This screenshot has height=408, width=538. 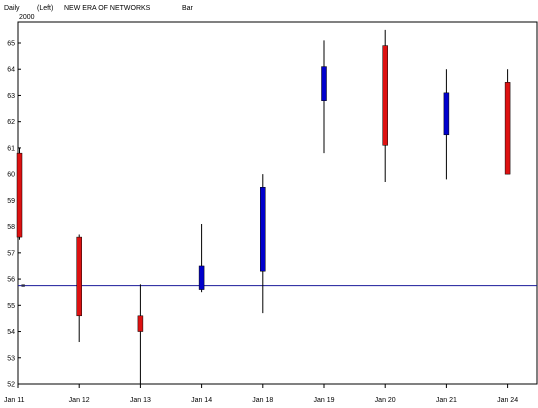 What do you see at coordinates (262, 400) in the screenshot?
I see `x-tick-label: Jan 18` at bounding box center [262, 400].